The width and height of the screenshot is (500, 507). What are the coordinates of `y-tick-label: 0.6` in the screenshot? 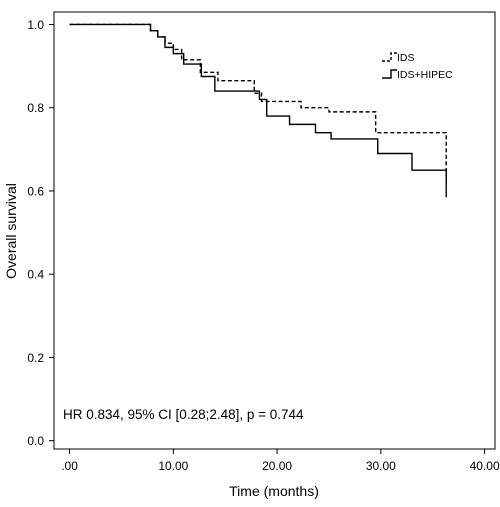 It's located at (35, 191).